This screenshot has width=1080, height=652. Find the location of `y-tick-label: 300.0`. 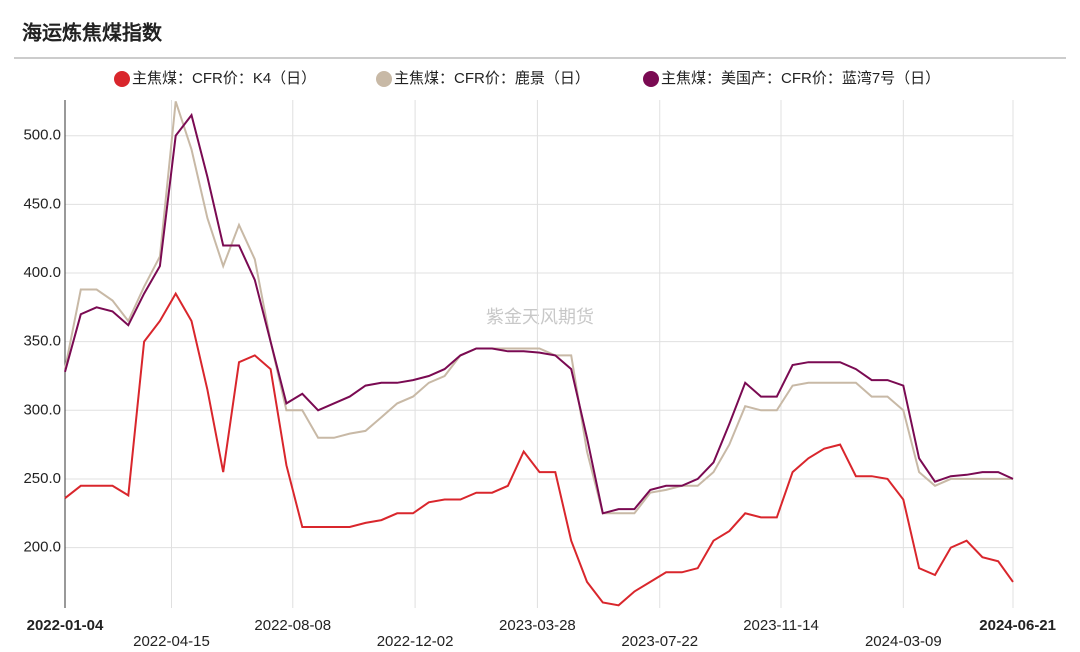

y-tick-label: 300.0 is located at coordinates (42, 409).